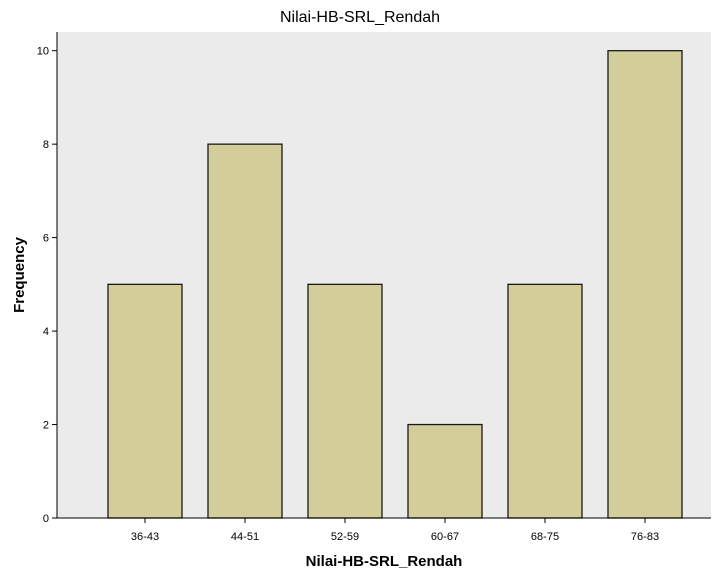 The width and height of the screenshot is (717, 577). Describe the element at coordinates (46, 332) in the screenshot. I see `y-tick-label-4: 4` at that location.